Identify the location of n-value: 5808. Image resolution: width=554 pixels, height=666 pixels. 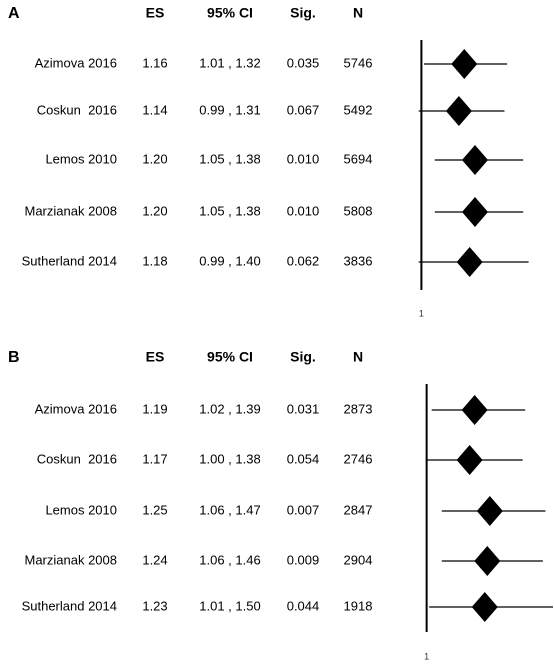
(358, 210).